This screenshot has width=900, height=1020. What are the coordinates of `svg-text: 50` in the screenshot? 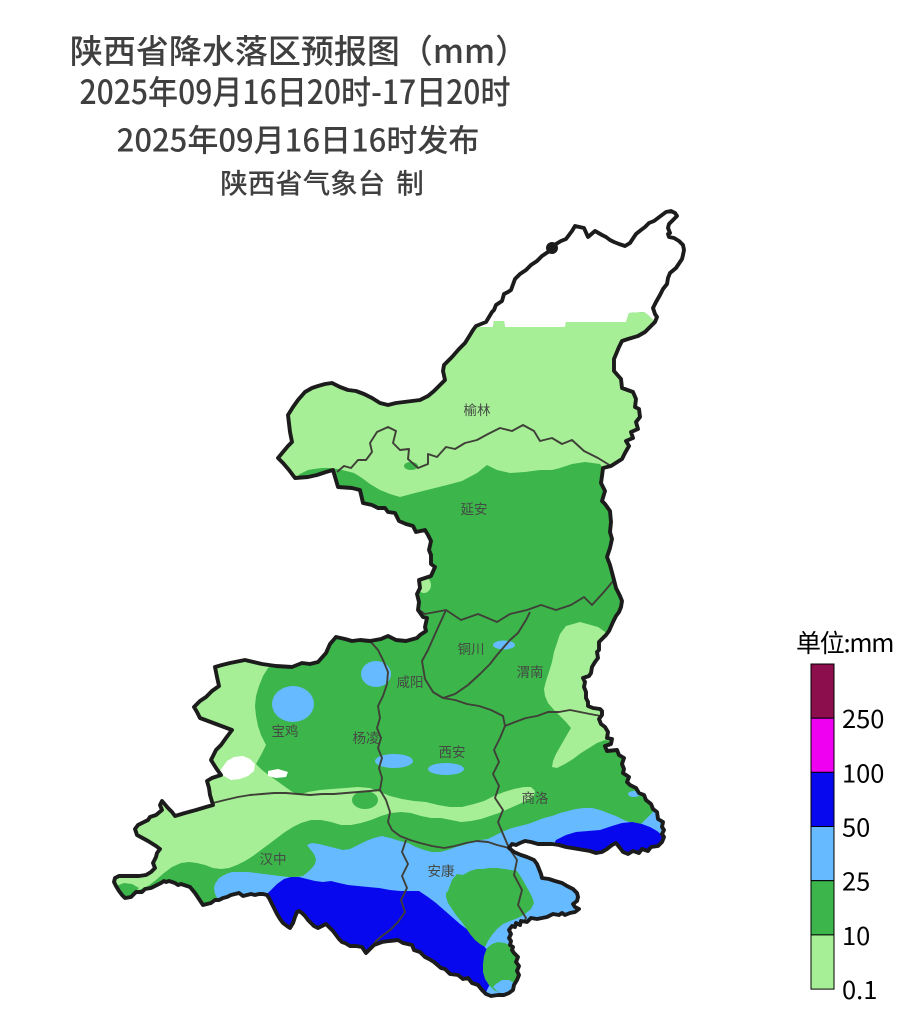 It's located at (856, 826).